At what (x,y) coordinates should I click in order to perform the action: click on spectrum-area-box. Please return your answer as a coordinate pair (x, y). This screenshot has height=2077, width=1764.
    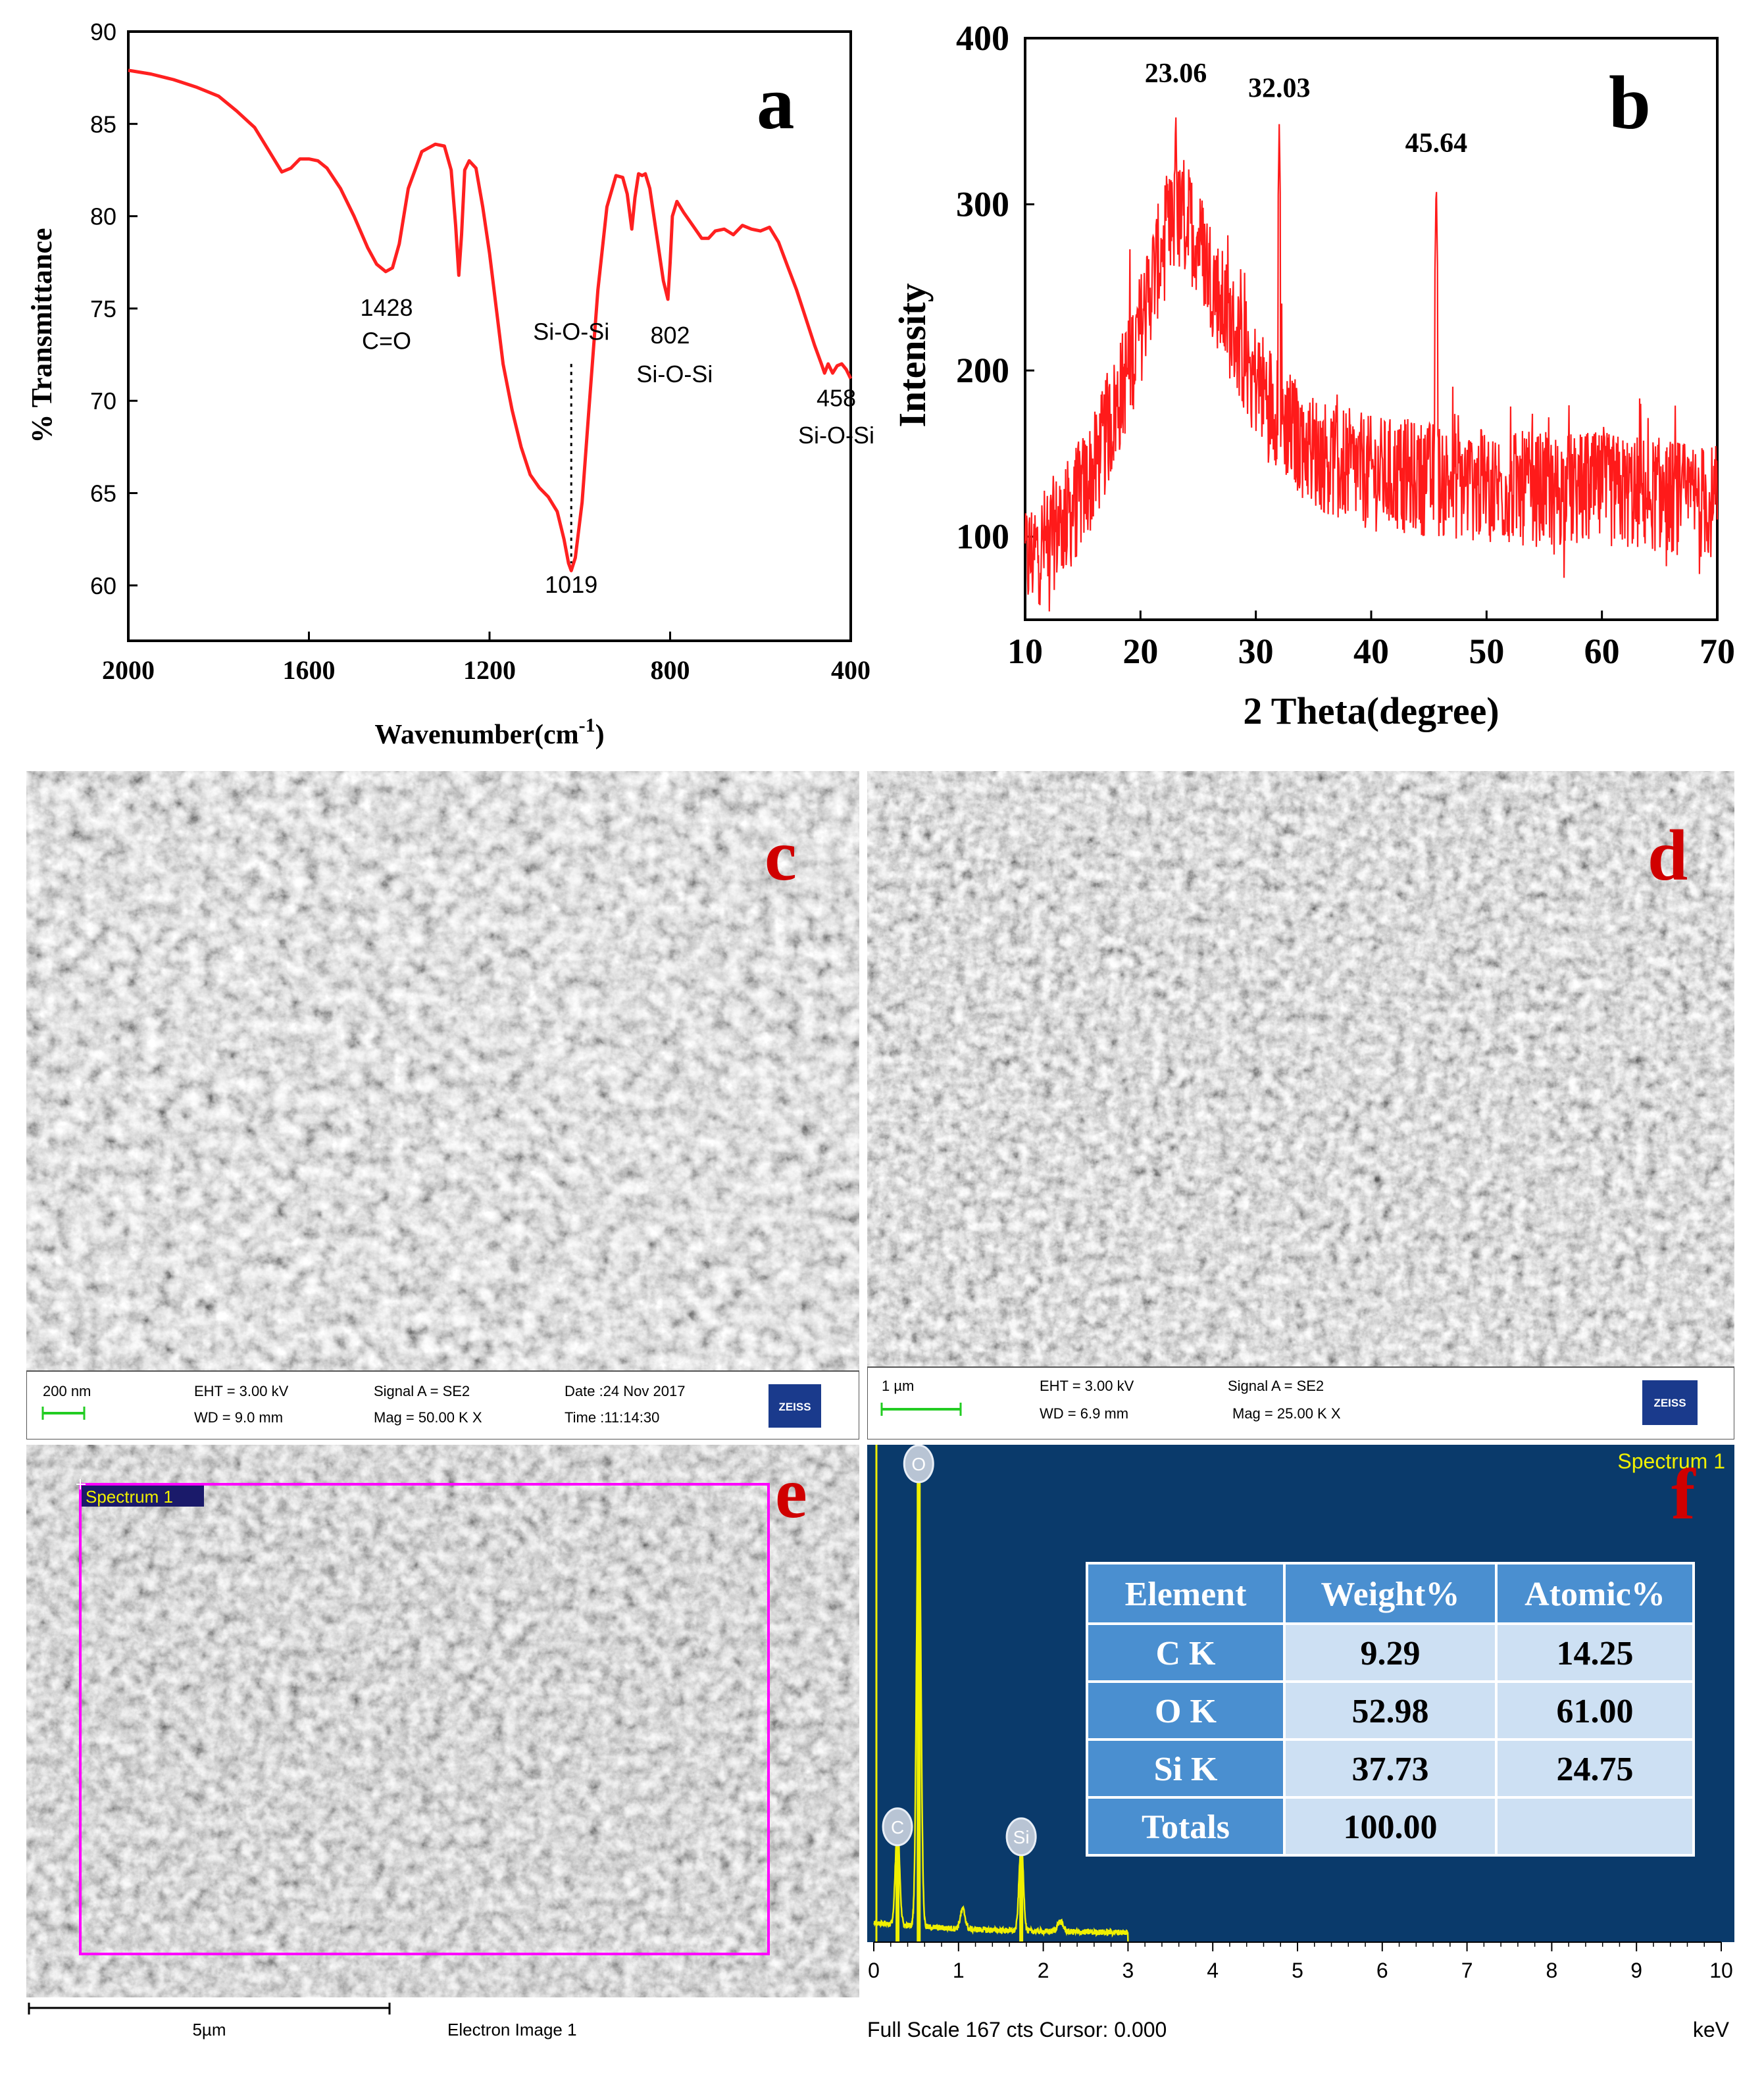
    Looking at the image, I should click on (424, 1719).